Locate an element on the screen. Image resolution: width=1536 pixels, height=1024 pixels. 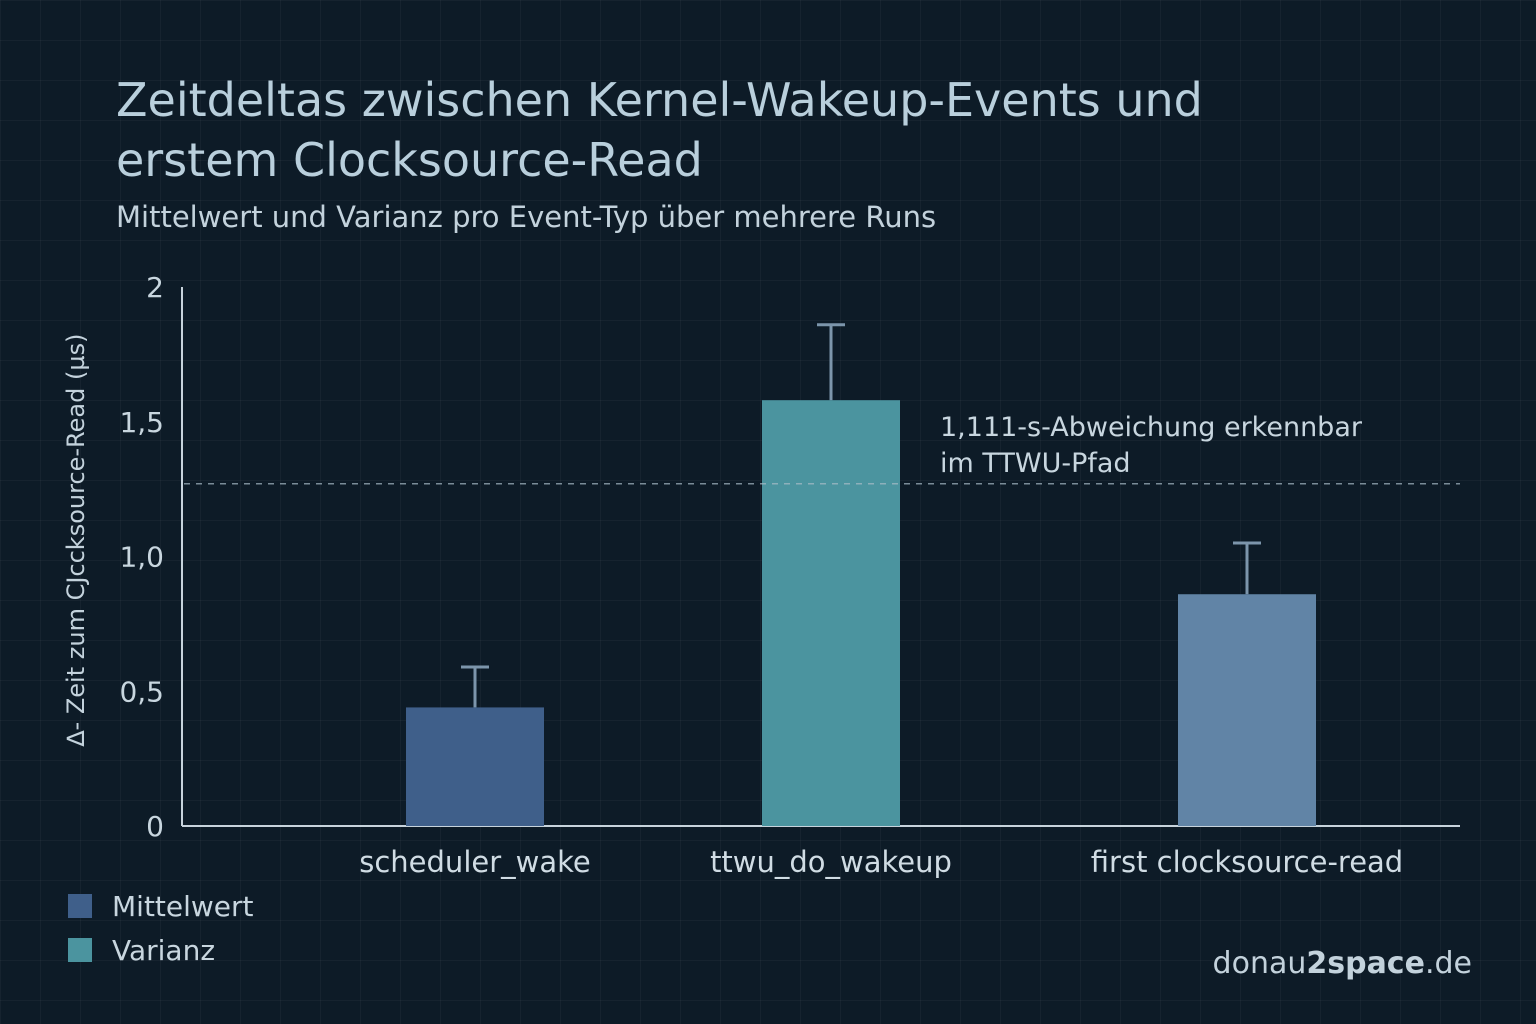
y-tick-label-2: 1,0 is located at coordinates (141, 557).